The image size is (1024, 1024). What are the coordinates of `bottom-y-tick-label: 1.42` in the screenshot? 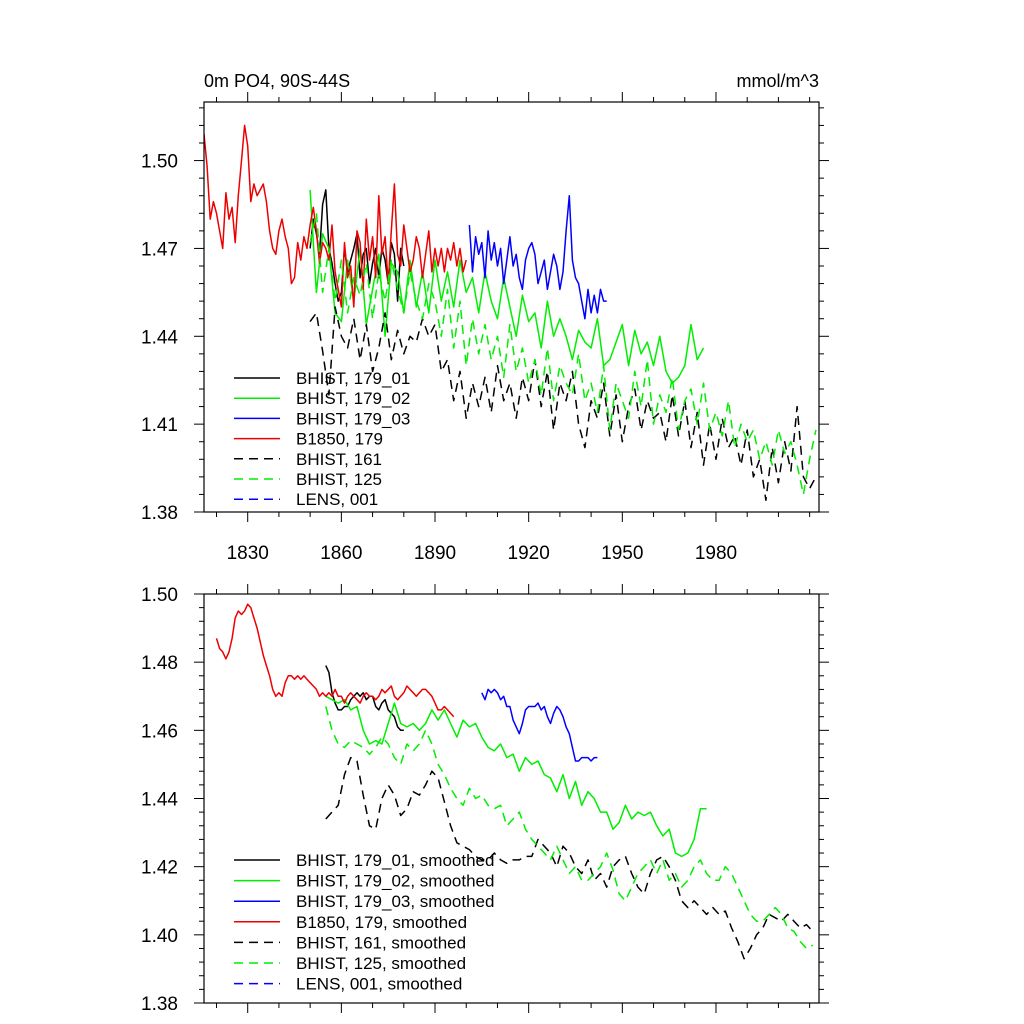 It's located at (159, 868).